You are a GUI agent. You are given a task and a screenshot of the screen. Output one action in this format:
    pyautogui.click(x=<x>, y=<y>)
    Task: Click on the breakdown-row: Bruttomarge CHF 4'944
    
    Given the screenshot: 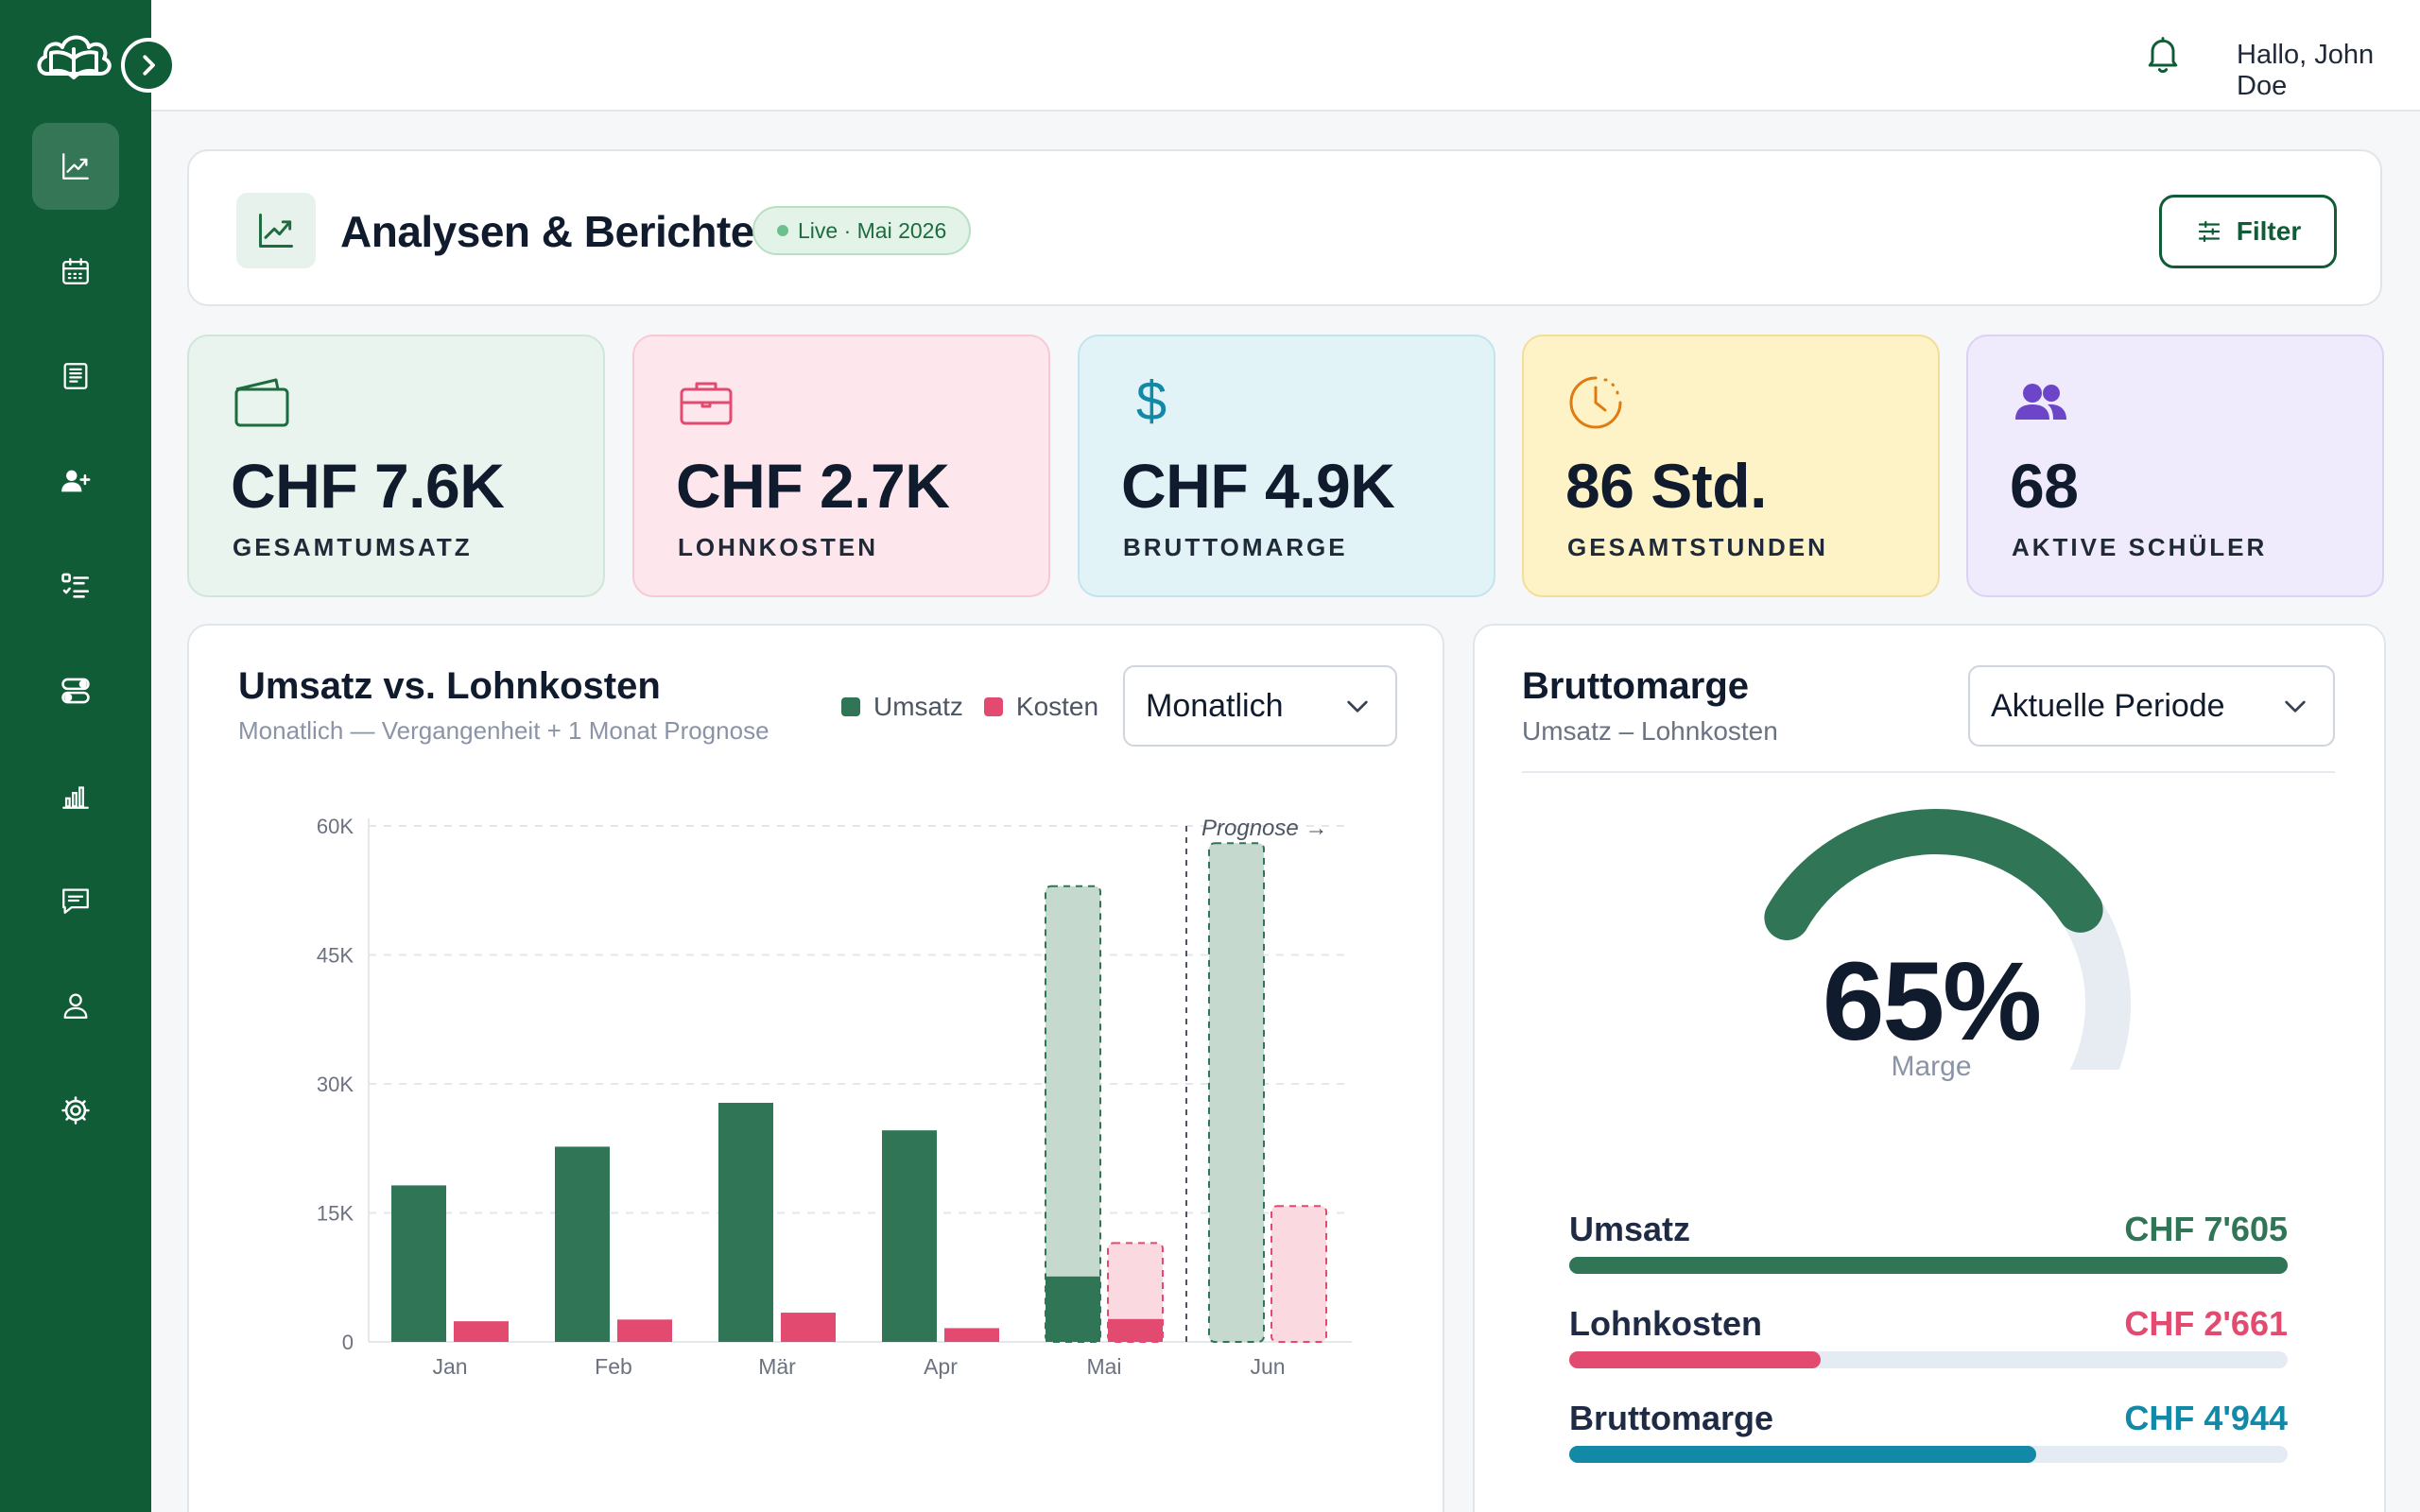 What is the action you would take?
    pyautogui.click(x=1929, y=1446)
    